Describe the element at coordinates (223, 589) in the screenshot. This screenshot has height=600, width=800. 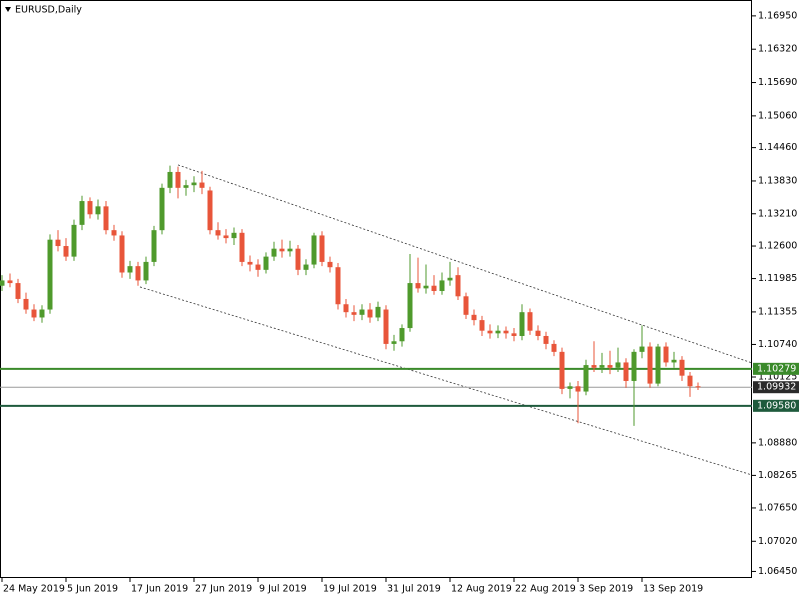
I see `x-tick-label: 27 Jun 2019` at that location.